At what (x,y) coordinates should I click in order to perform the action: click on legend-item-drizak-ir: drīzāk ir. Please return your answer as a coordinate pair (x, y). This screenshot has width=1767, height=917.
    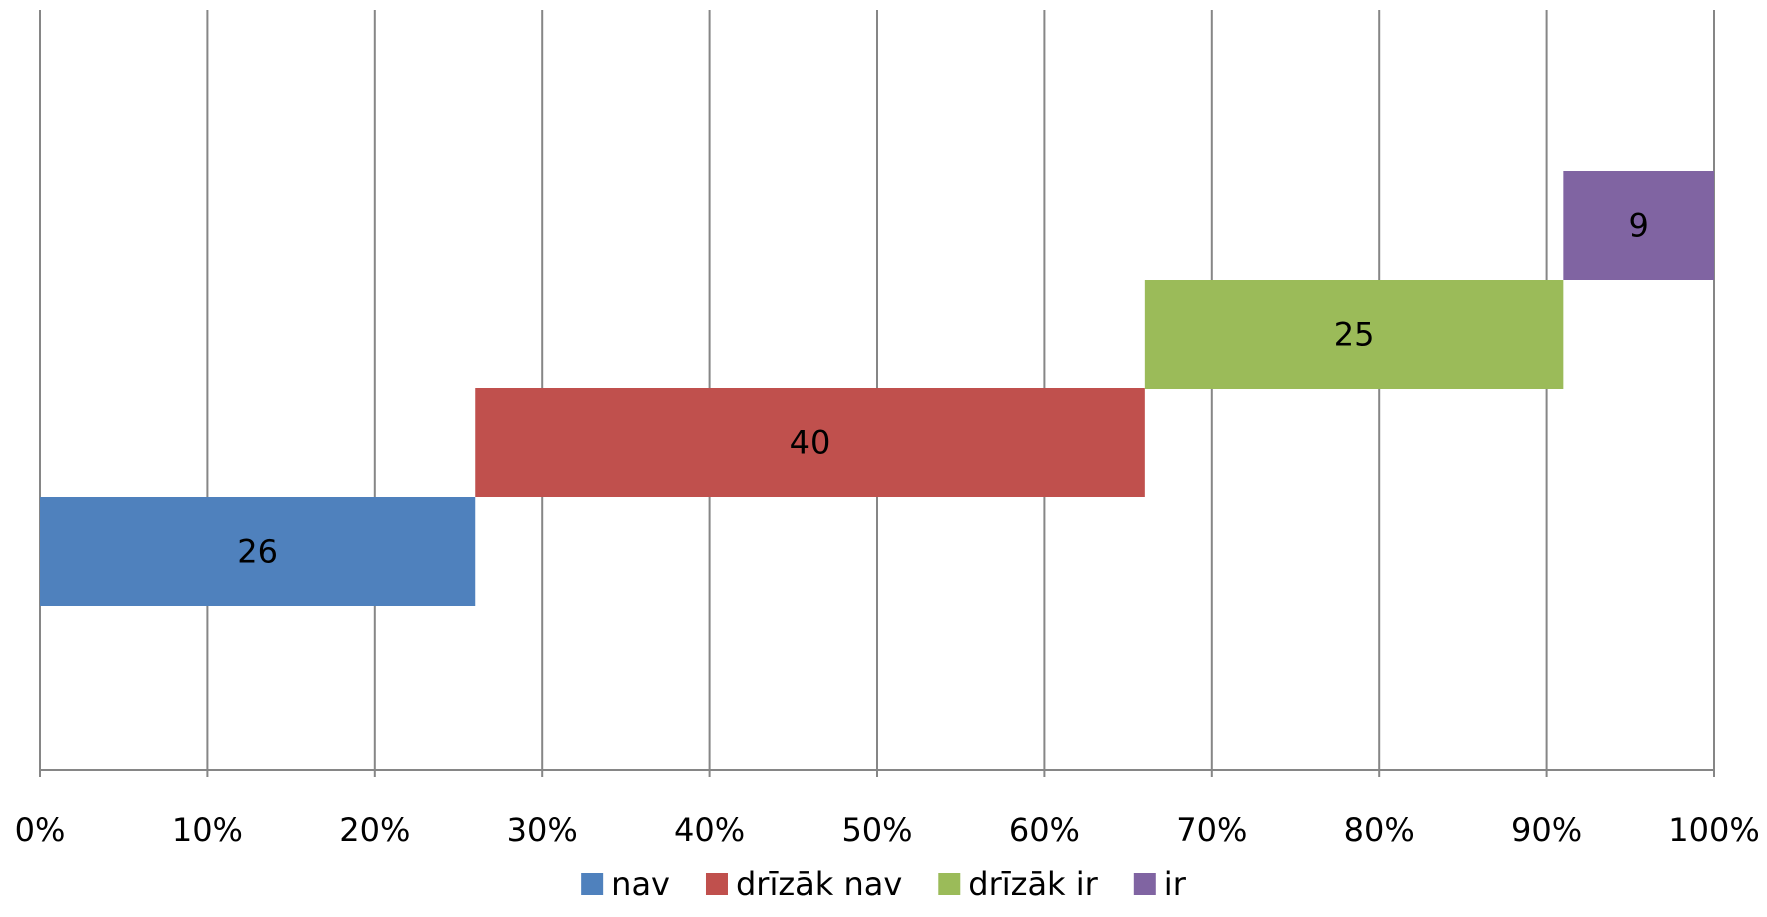
    Looking at the image, I should click on (1018, 884).